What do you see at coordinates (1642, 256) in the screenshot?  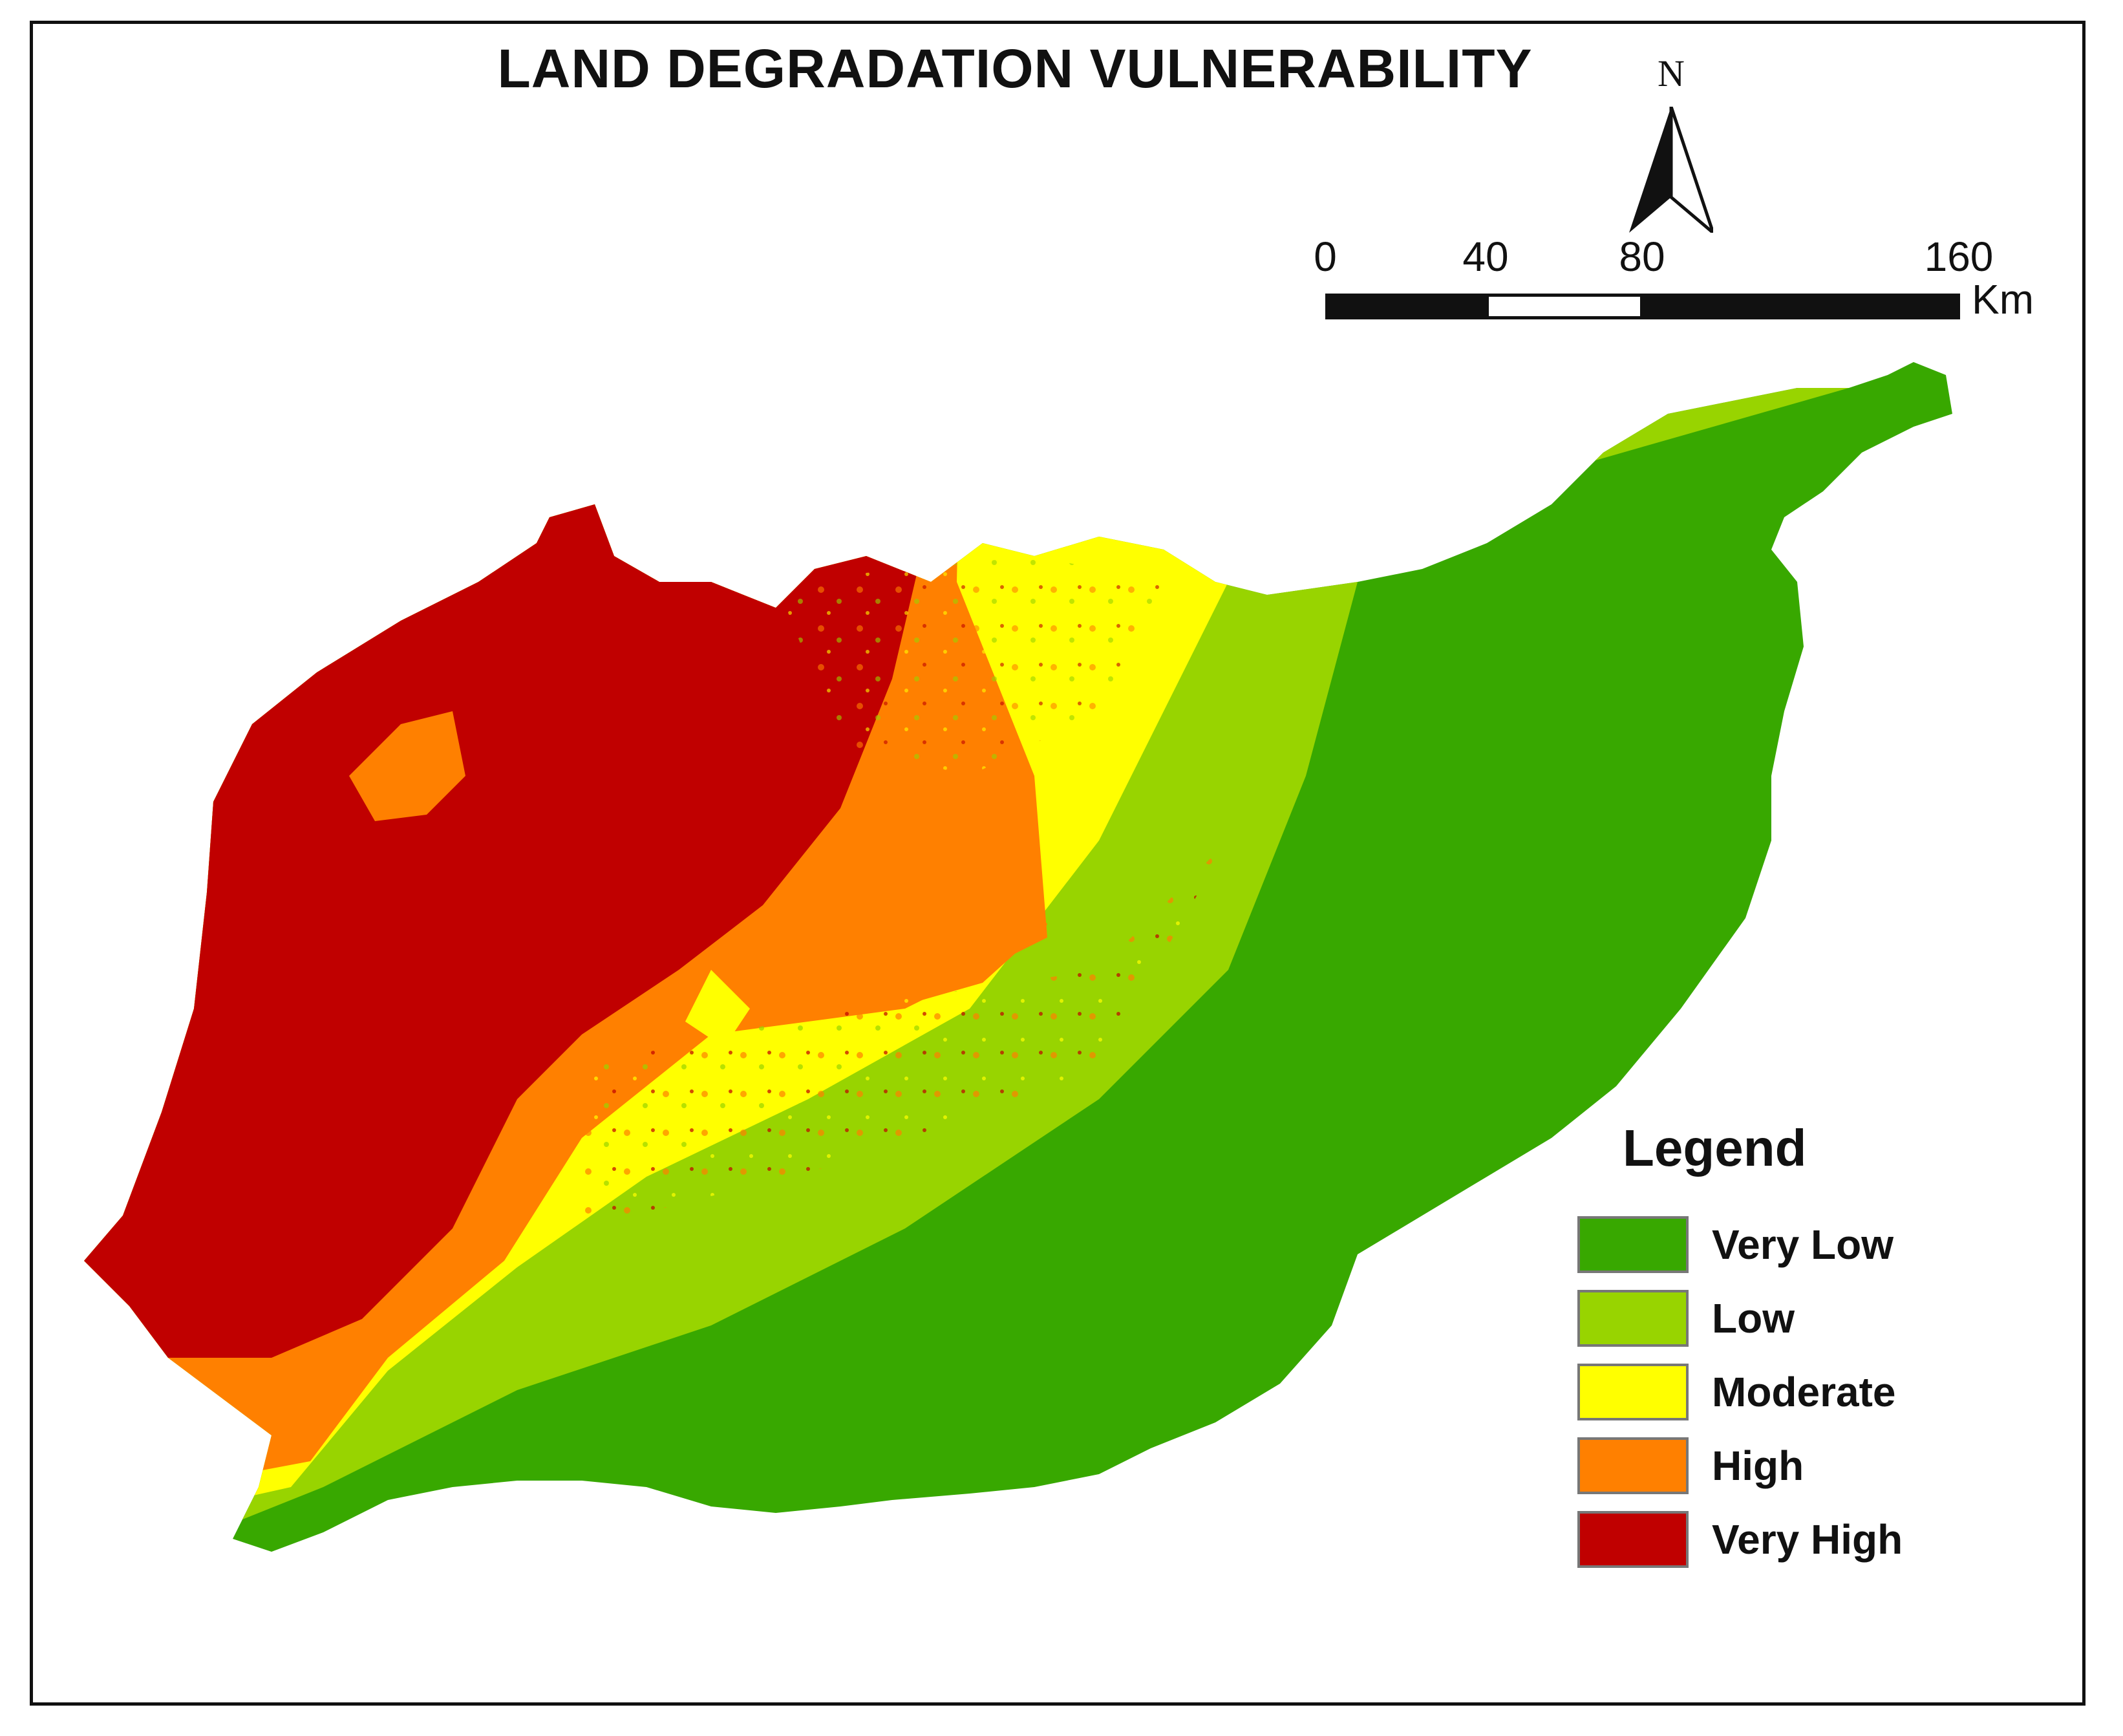 I see `scale-tick-80: 80` at bounding box center [1642, 256].